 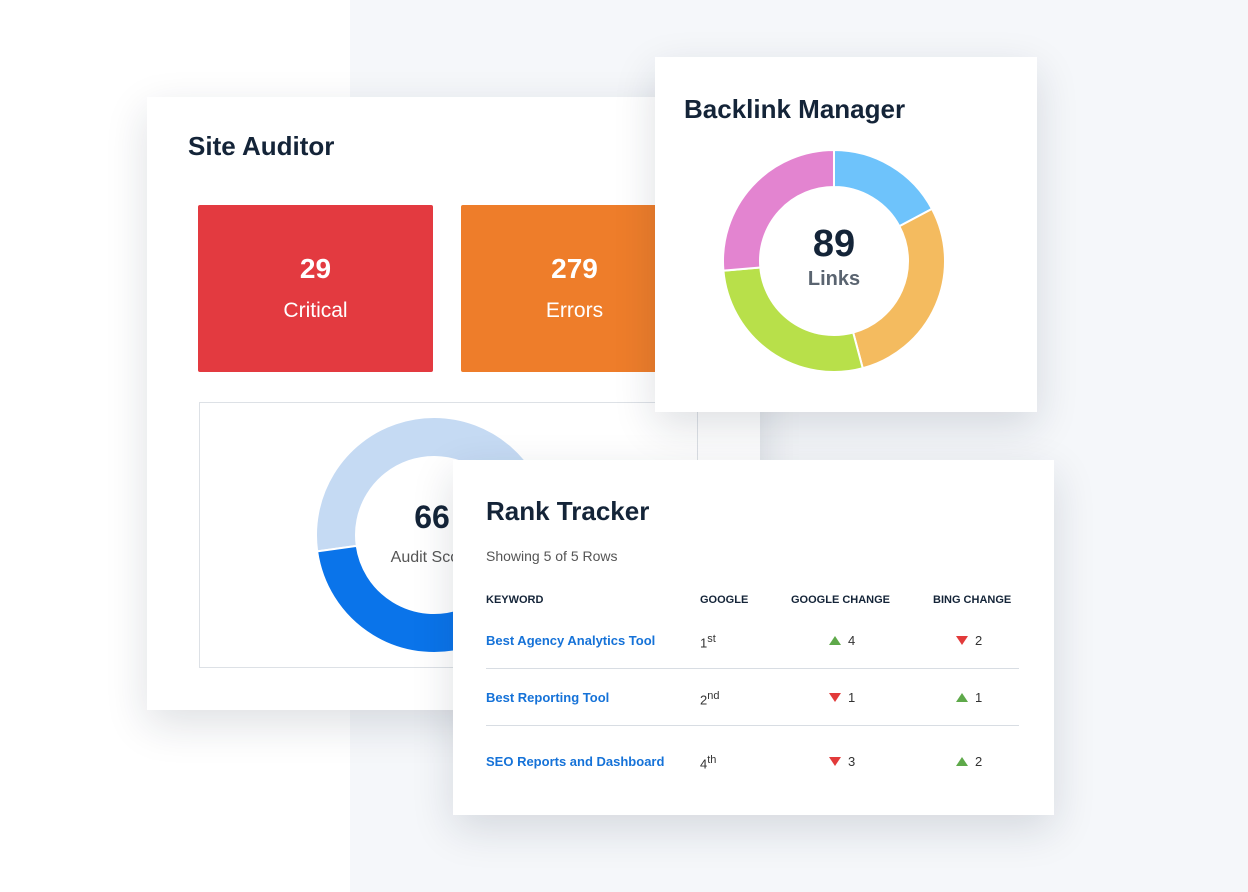 I want to click on rank-suffix: th, so click(x=712, y=760).